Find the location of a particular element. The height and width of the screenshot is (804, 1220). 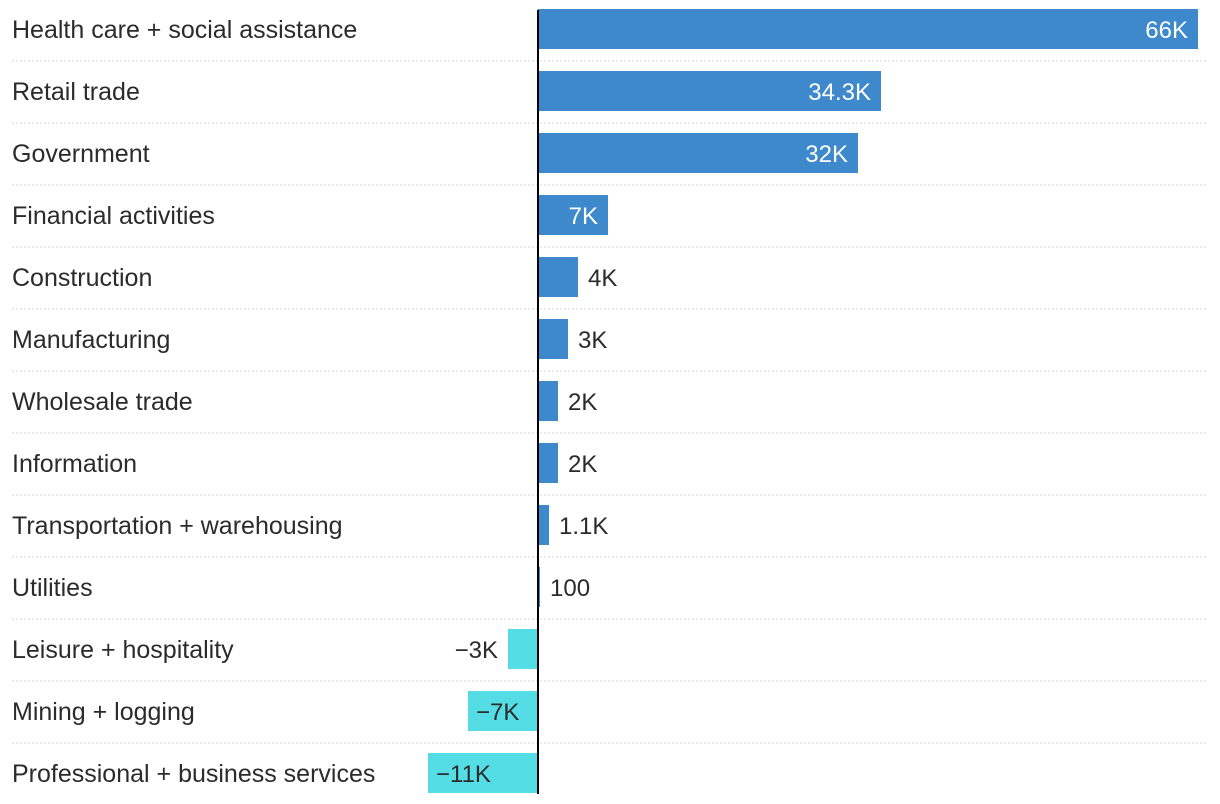

data-label: 34.3K is located at coordinates (839, 92).